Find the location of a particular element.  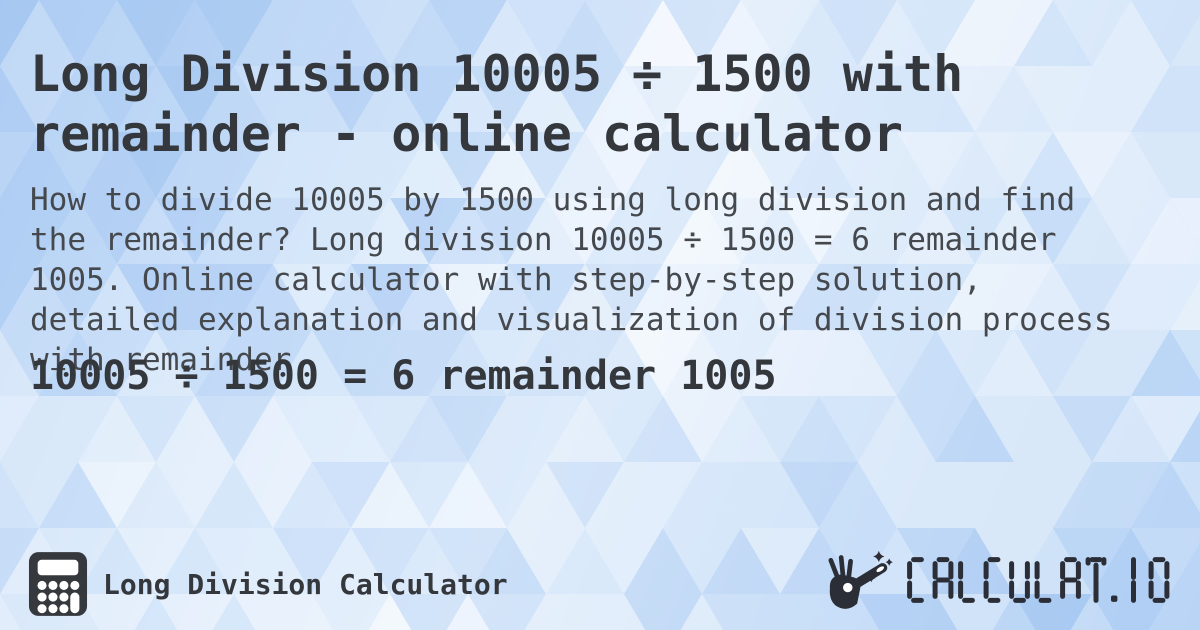

site-branding: Long Division Calculator is located at coordinates (268, 584).